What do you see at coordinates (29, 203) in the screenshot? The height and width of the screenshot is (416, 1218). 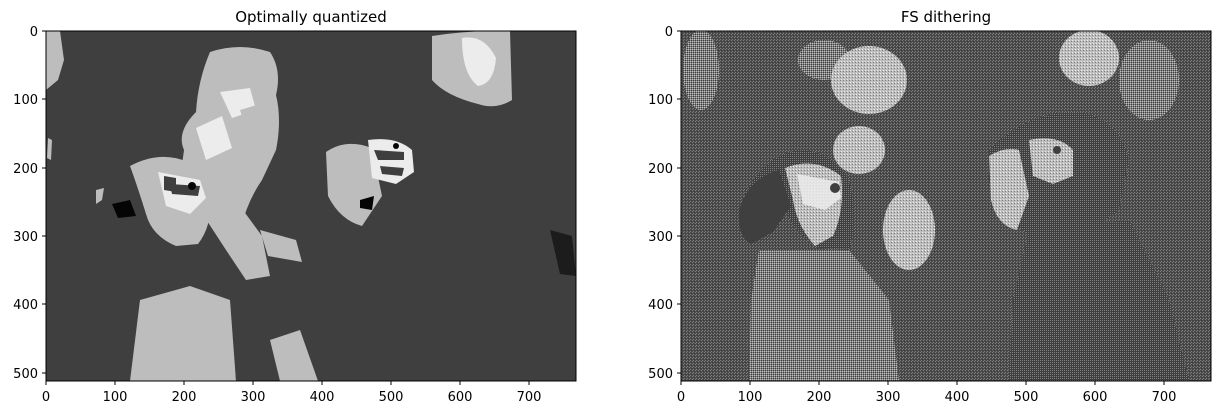 I see `y-axis-left: 0 100 200 300 400 500` at bounding box center [29, 203].